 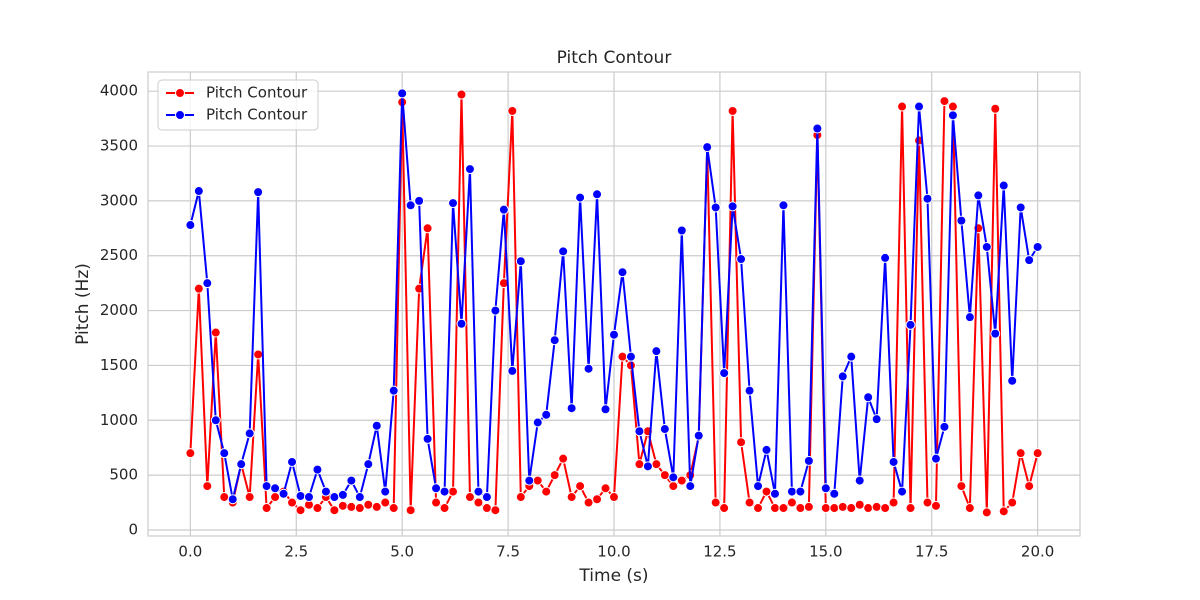 I want to click on y-tick-label: 0, so click(x=133, y=529).